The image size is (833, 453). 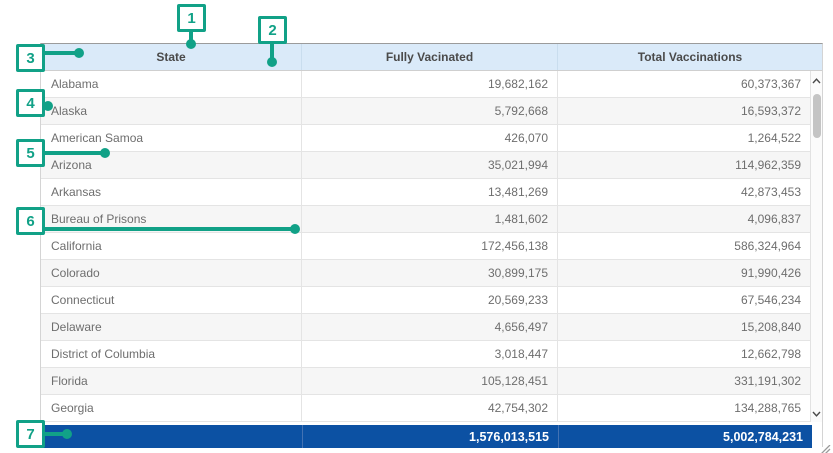 I want to click on callout-7-dot, so click(x=67, y=434).